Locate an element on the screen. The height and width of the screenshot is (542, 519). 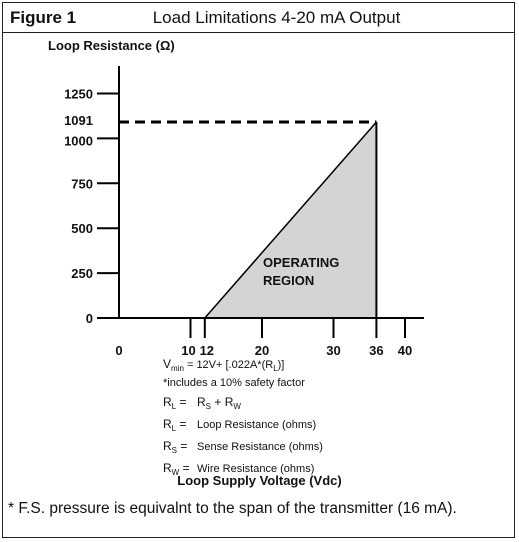
x-tick-label: 20 is located at coordinates (262, 350).